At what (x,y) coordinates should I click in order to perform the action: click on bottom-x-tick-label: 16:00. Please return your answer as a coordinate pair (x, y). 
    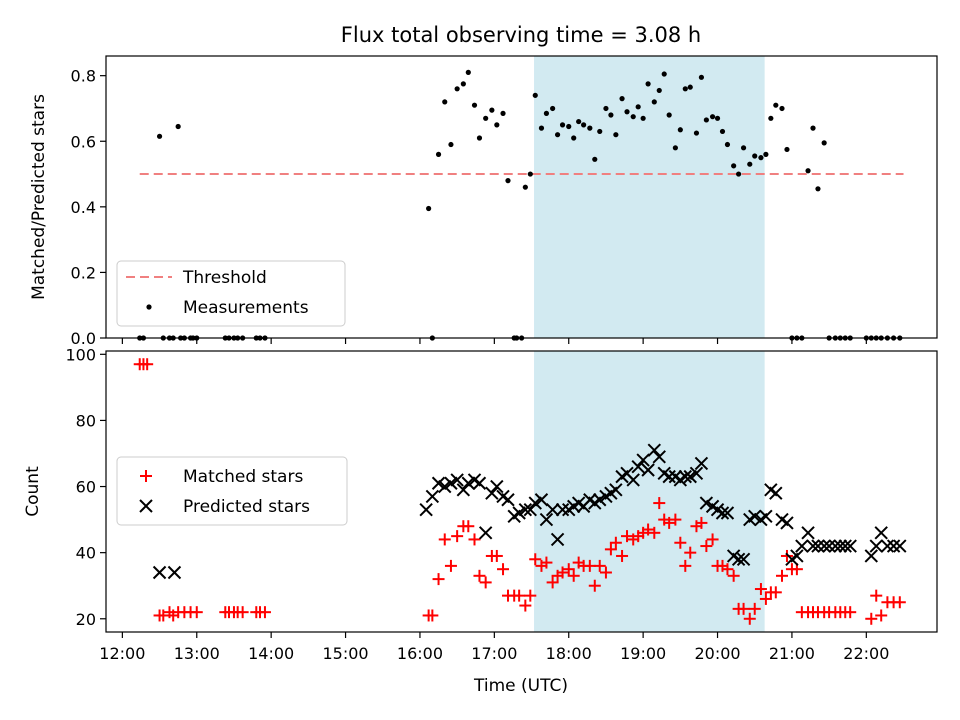
    Looking at the image, I should click on (420, 653).